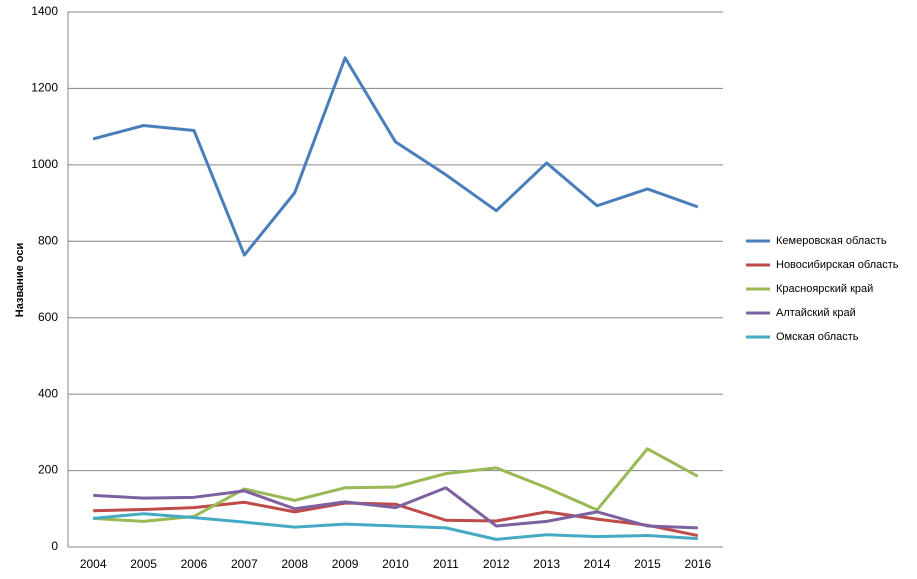 This screenshot has height=579, width=917. What do you see at coordinates (44, 88) in the screenshot?
I see `y-tick-label: 1200` at bounding box center [44, 88].